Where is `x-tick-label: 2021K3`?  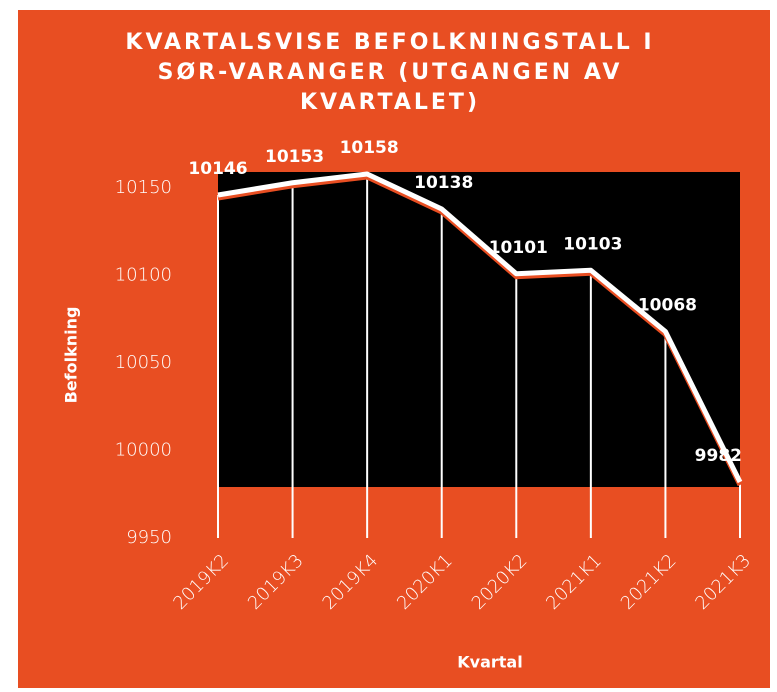
x-tick-label: 2021K3 is located at coordinates (723, 582).